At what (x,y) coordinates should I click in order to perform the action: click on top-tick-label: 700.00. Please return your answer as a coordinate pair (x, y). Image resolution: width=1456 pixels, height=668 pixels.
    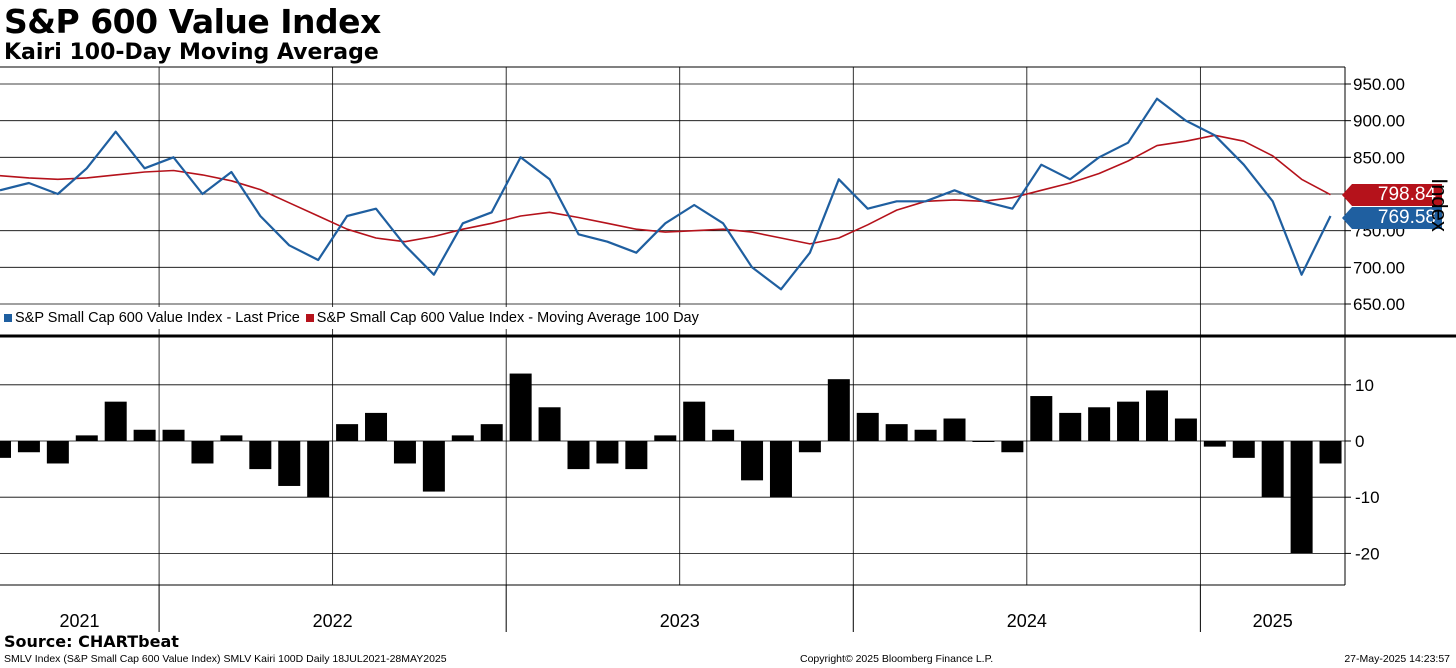
    Looking at the image, I should click on (1379, 267).